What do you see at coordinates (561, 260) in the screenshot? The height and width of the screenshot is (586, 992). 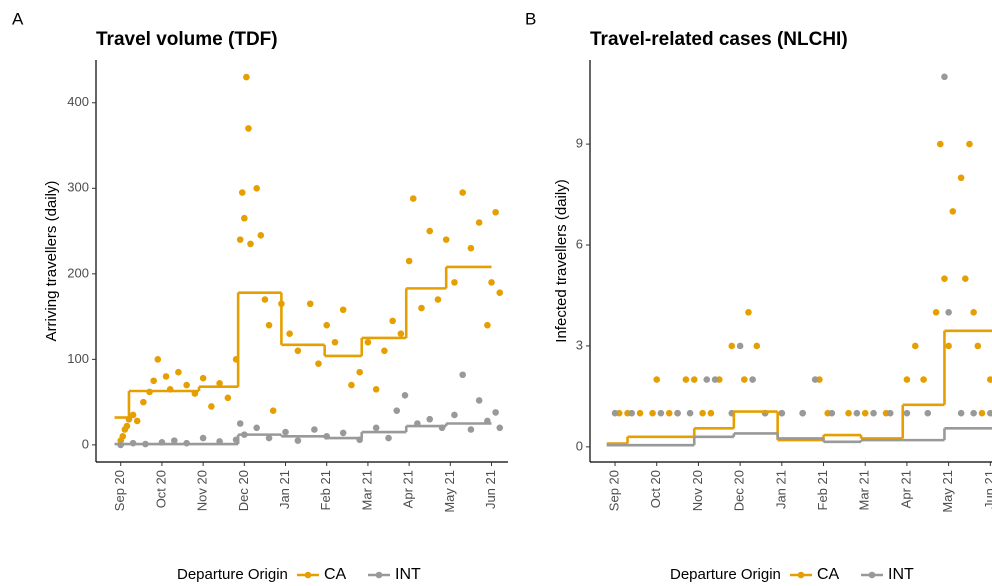 I see `y-axis-title: Infected travellers (daily)` at bounding box center [561, 260].